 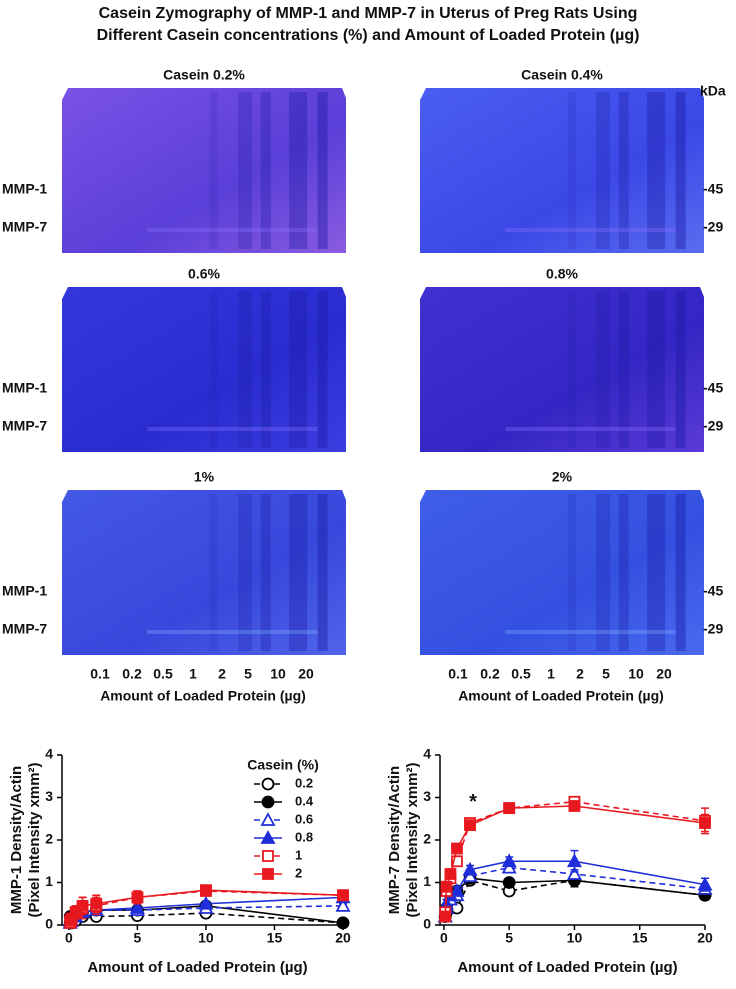 I want to click on x-tick-label: 5, so click(x=137, y=938).